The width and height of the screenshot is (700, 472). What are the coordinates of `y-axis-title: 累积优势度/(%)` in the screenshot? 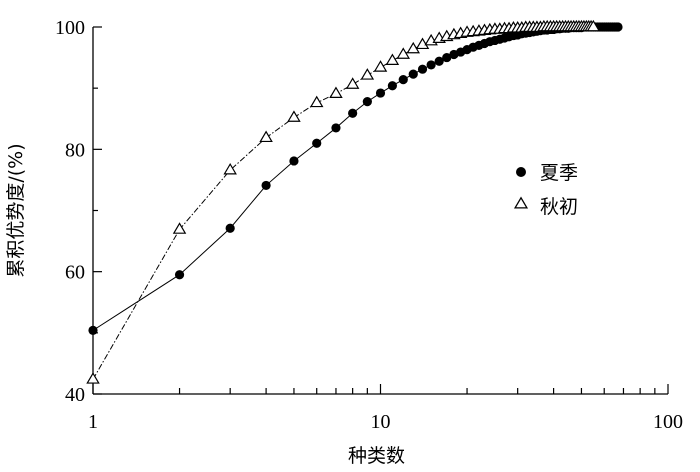 It's located at (16, 210).